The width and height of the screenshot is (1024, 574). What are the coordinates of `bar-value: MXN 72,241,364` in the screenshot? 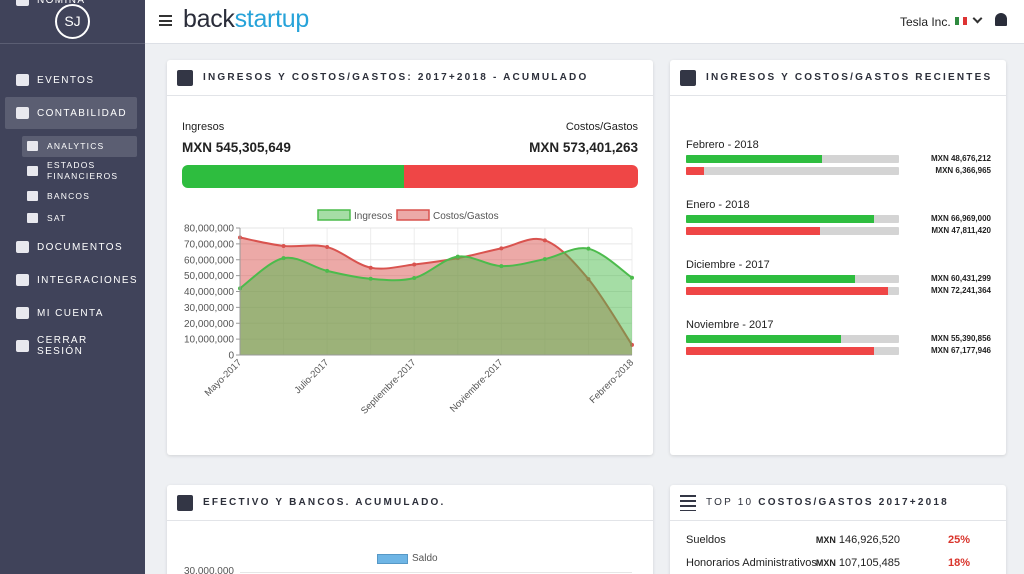 It's located at (960, 290).